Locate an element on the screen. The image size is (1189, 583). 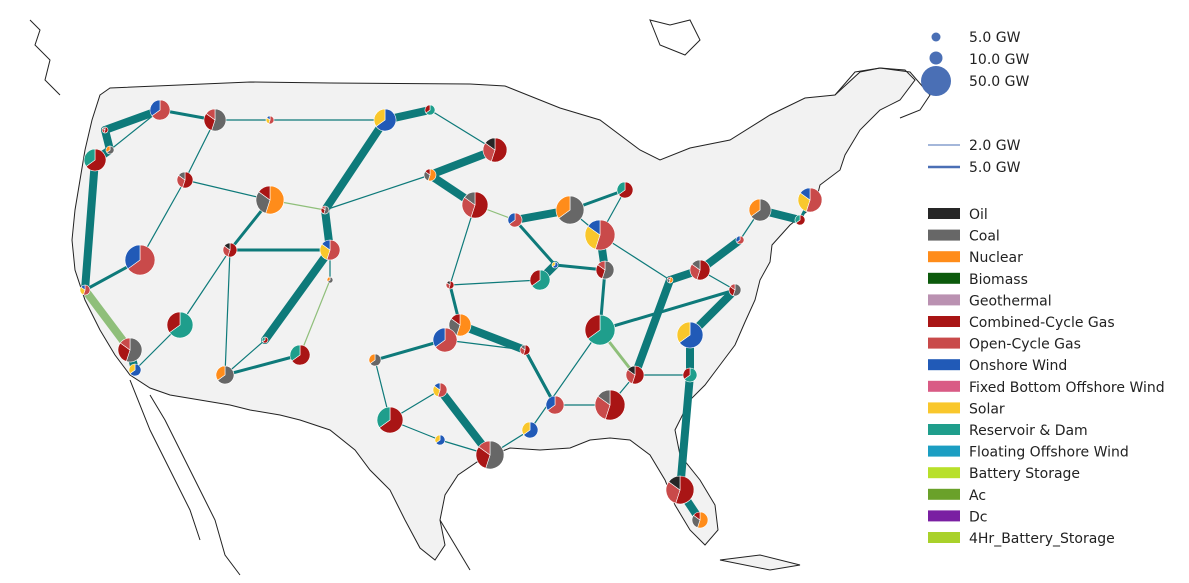
legend-carrier-label: Biomass is located at coordinates (998, 280).